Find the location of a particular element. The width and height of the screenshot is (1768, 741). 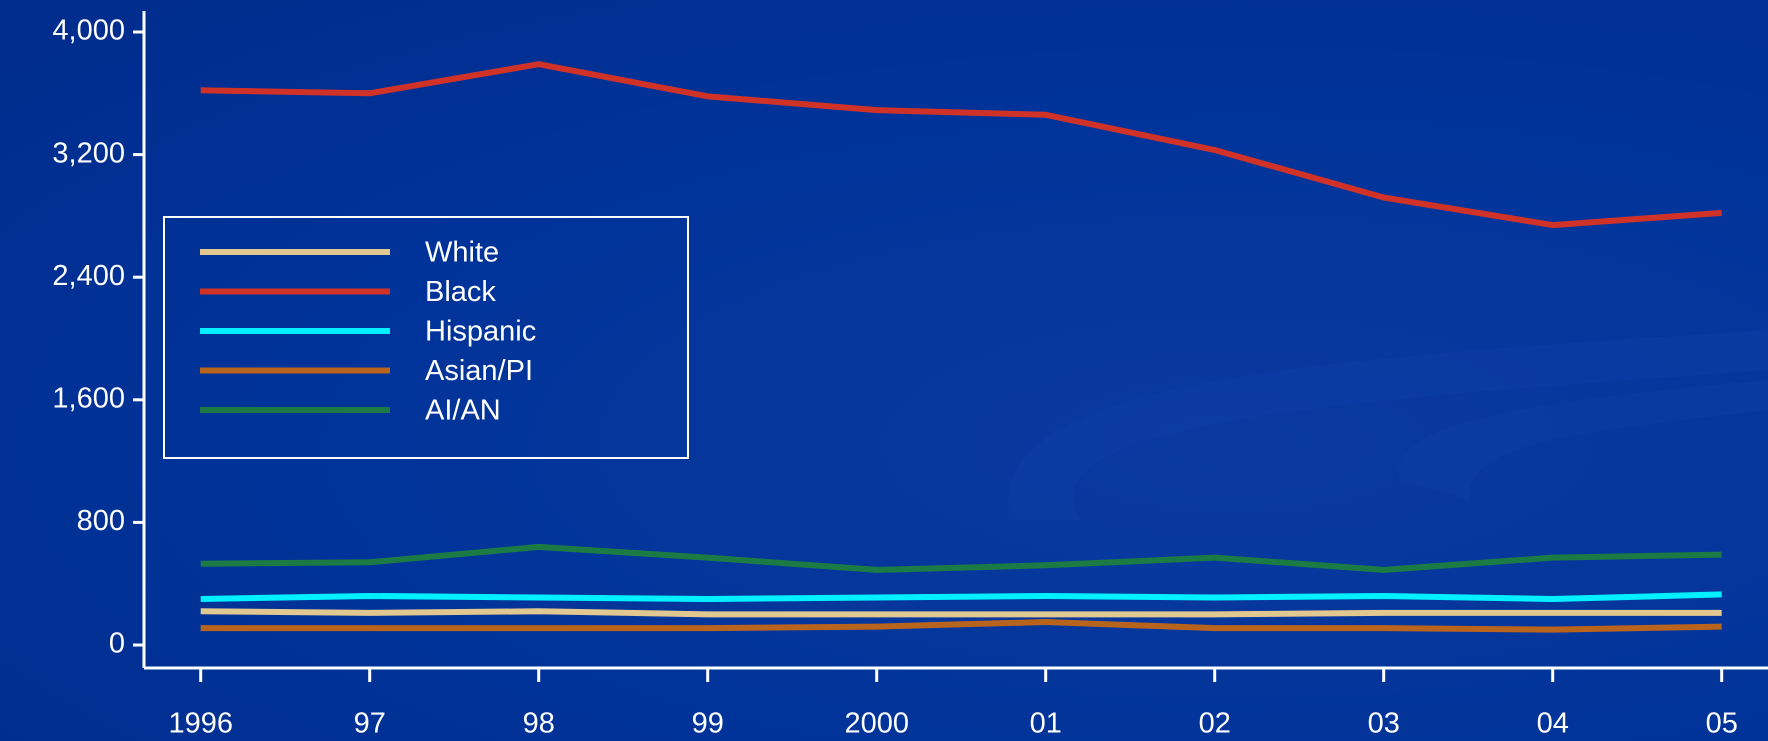

legend-label: Asian/PI is located at coordinates (479, 371).